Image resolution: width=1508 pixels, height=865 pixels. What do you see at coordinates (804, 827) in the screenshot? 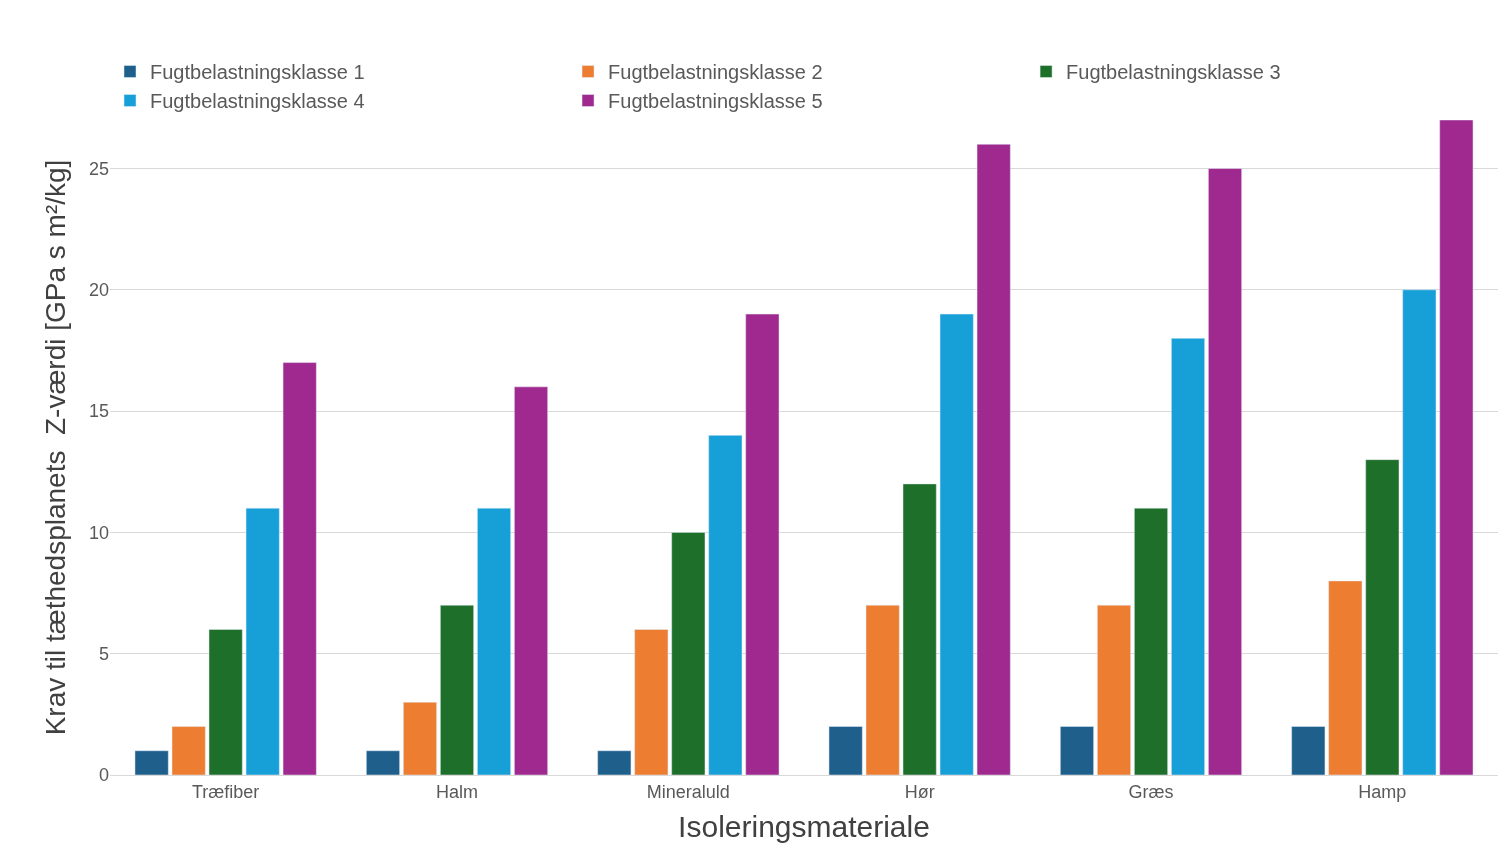
I see `x-axis-title: Isoleringsmateriale` at bounding box center [804, 827].